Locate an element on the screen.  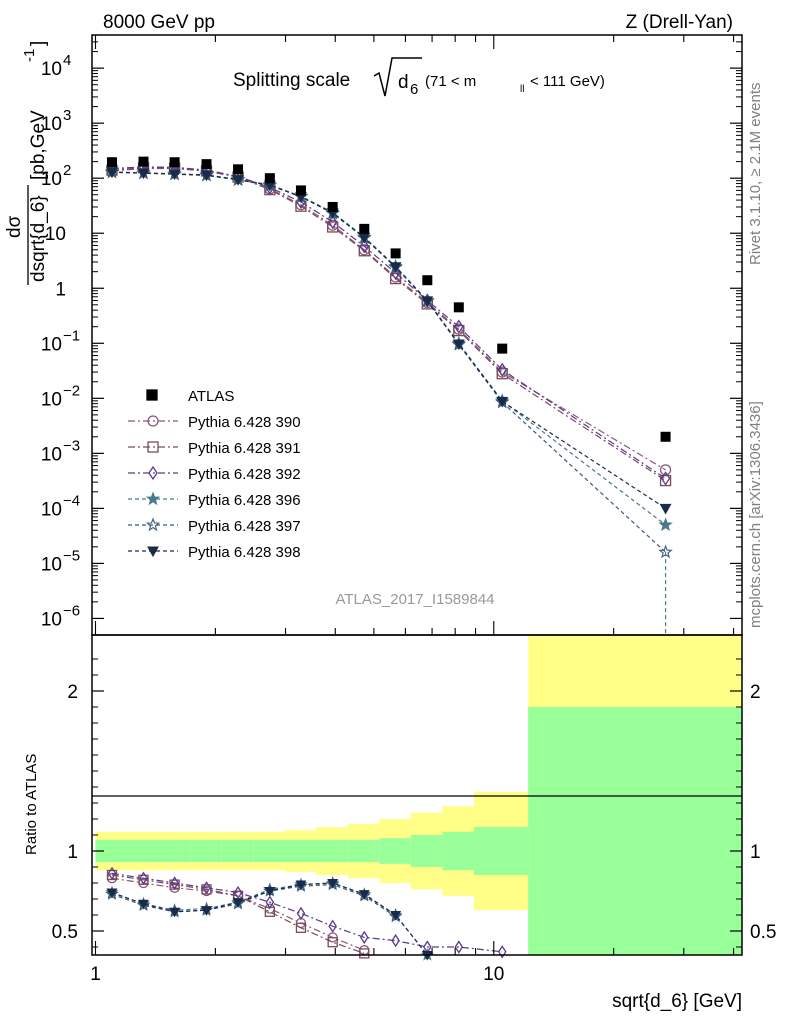
y-tick-exponent: −5 is located at coordinates (71, 555).